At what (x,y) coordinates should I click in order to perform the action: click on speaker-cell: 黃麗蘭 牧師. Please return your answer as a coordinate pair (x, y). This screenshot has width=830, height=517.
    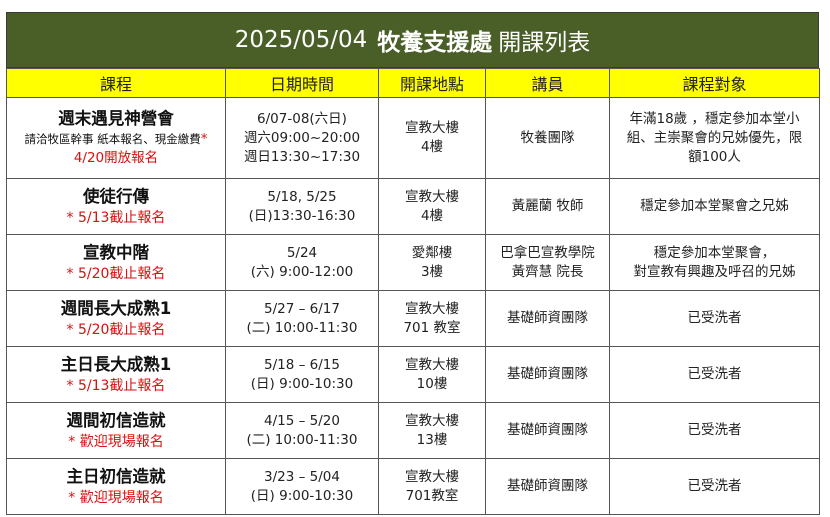
    Looking at the image, I should click on (547, 206).